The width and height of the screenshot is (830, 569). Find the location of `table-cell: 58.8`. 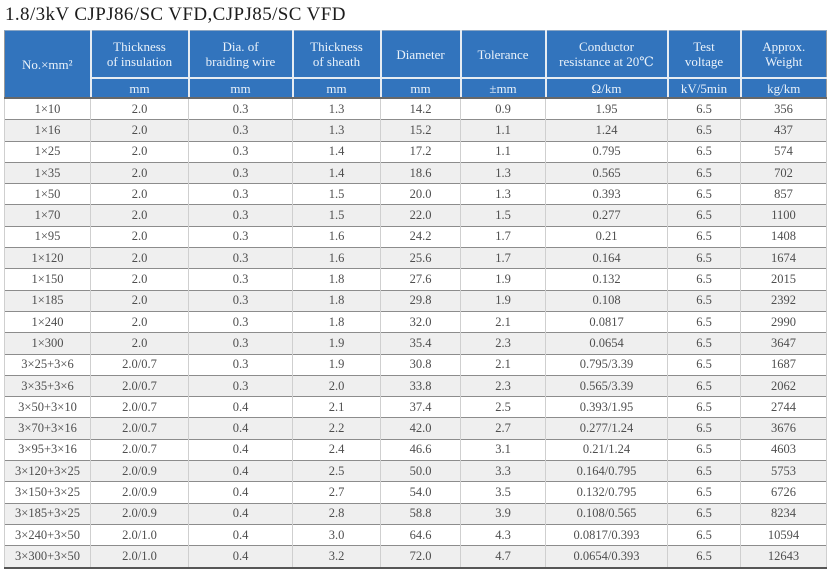

table-cell: 58.8 is located at coordinates (420, 513).